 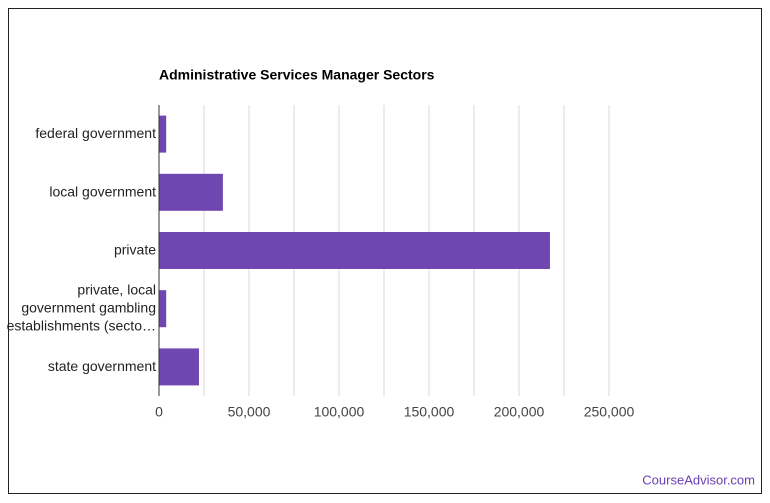 I want to click on y-tick-label: federal government, so click(x=95, y=133).